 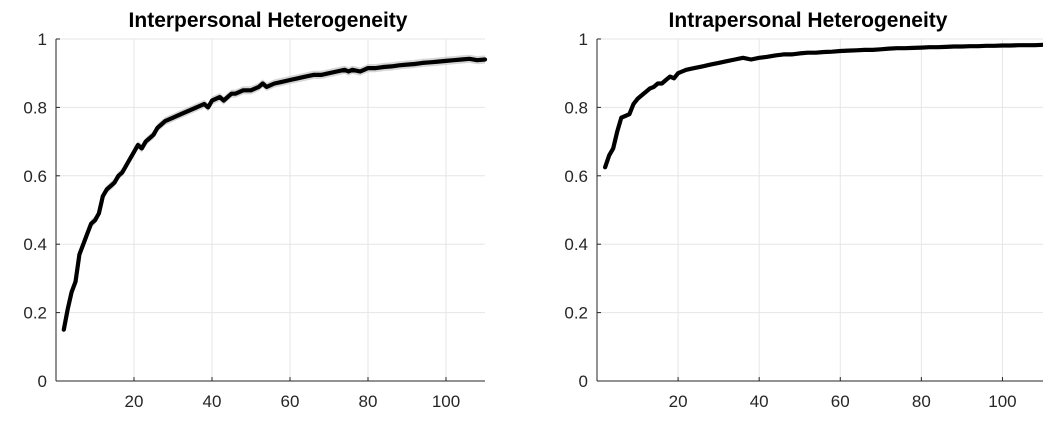 What do you see at coordinates (808, 20) in the screenshot?
I see `chart-title: Intrapersonal Heterogeneity` at bounding box center [808, 20].